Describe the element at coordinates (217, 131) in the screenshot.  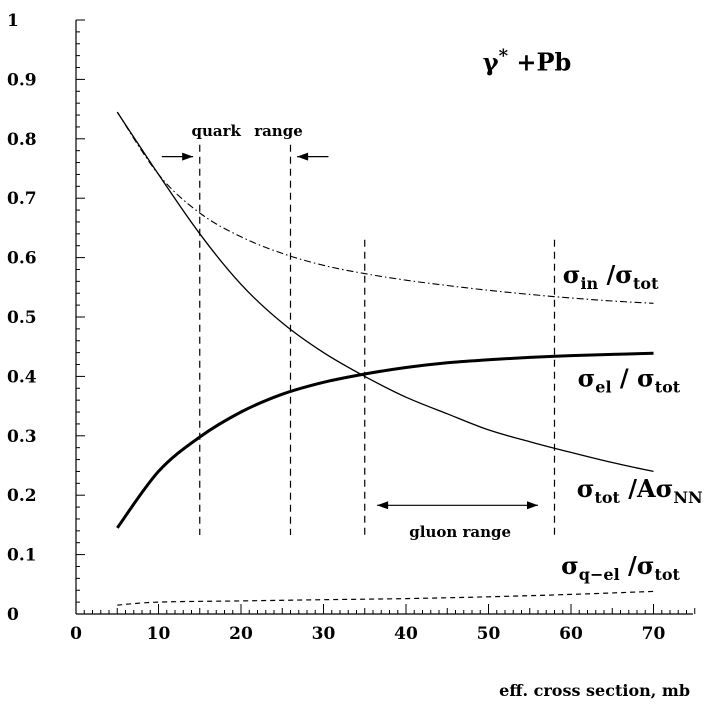
I see `quark-label: quark` at that location.